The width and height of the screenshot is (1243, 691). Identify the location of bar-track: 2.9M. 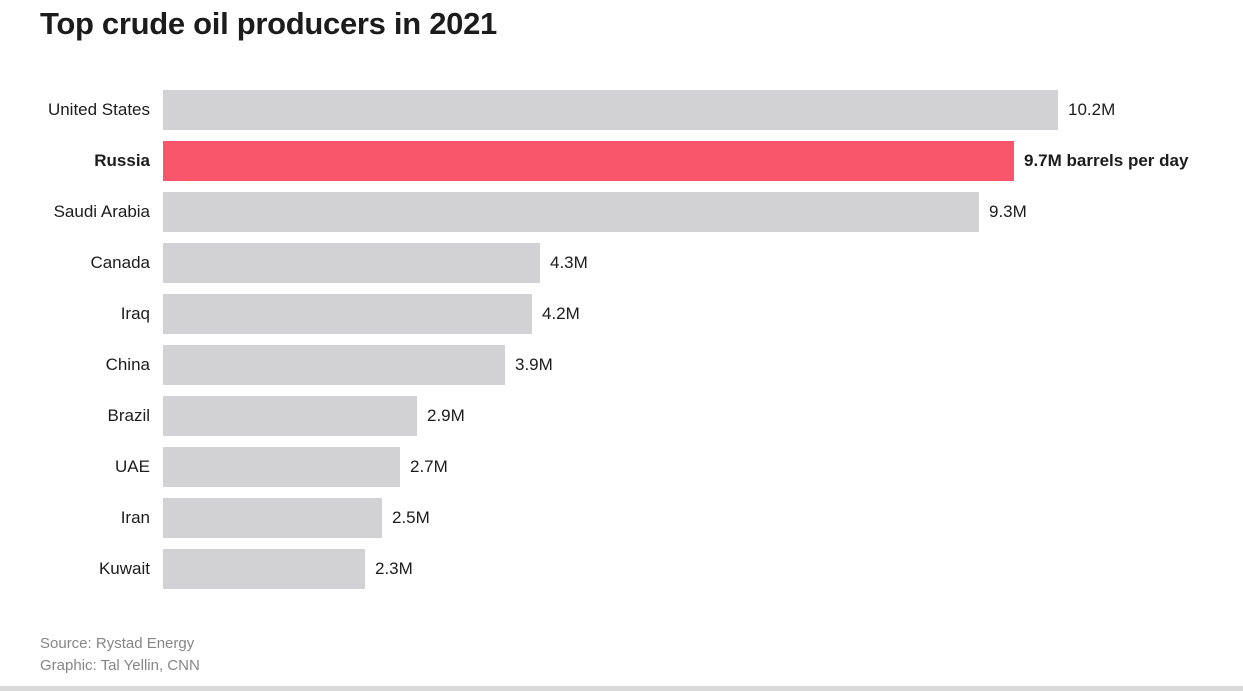
(703, 416).